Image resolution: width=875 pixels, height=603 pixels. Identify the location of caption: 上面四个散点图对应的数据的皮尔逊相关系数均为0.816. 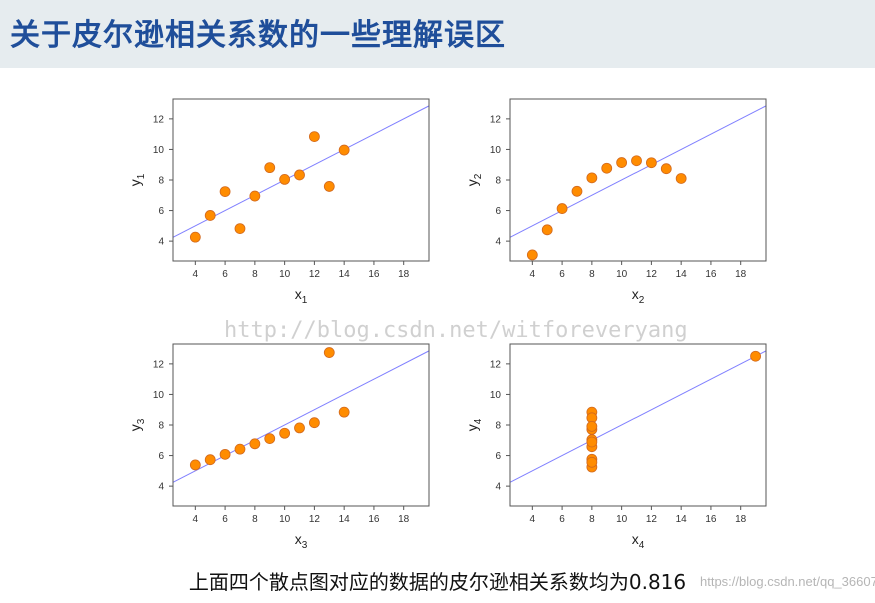
(437, 582).